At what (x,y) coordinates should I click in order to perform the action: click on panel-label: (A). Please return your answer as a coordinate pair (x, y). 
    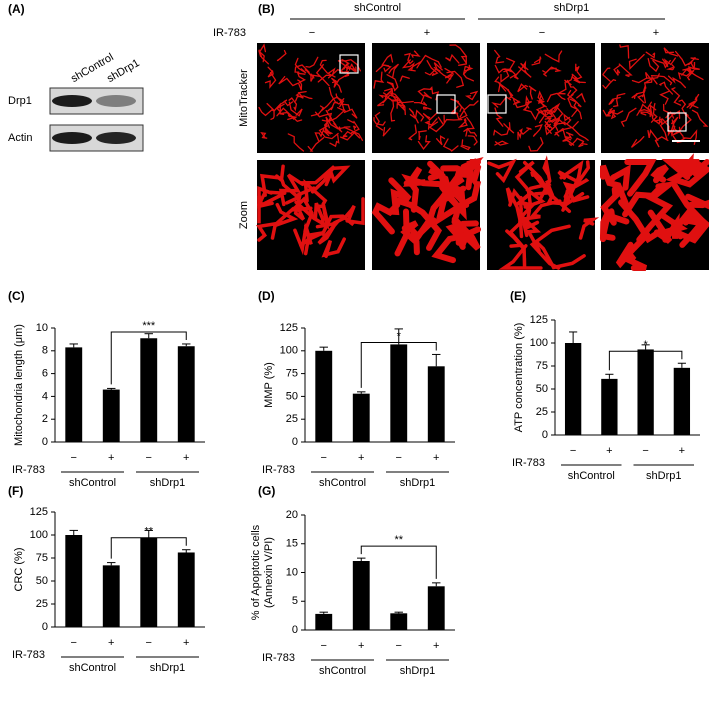
    Looking at the image, I should click on (16, 9).